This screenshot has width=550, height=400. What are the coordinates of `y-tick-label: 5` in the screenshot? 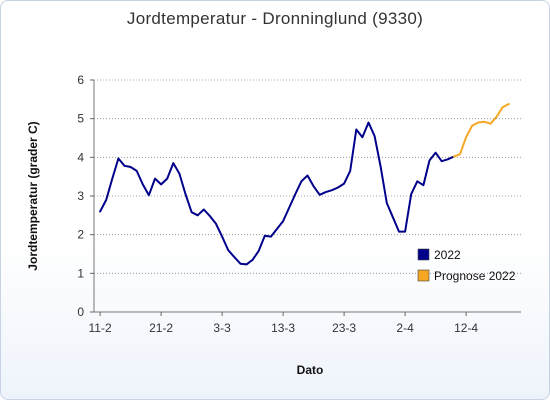 It's located at (80, 119).